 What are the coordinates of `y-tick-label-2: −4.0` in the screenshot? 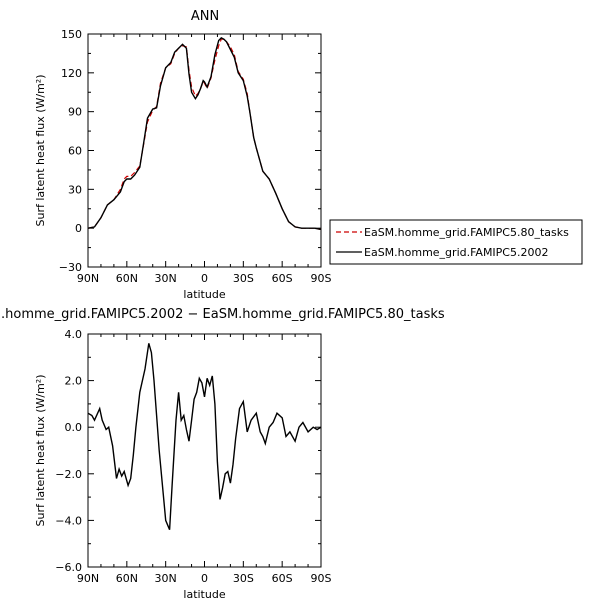 It's located at (68, 520).